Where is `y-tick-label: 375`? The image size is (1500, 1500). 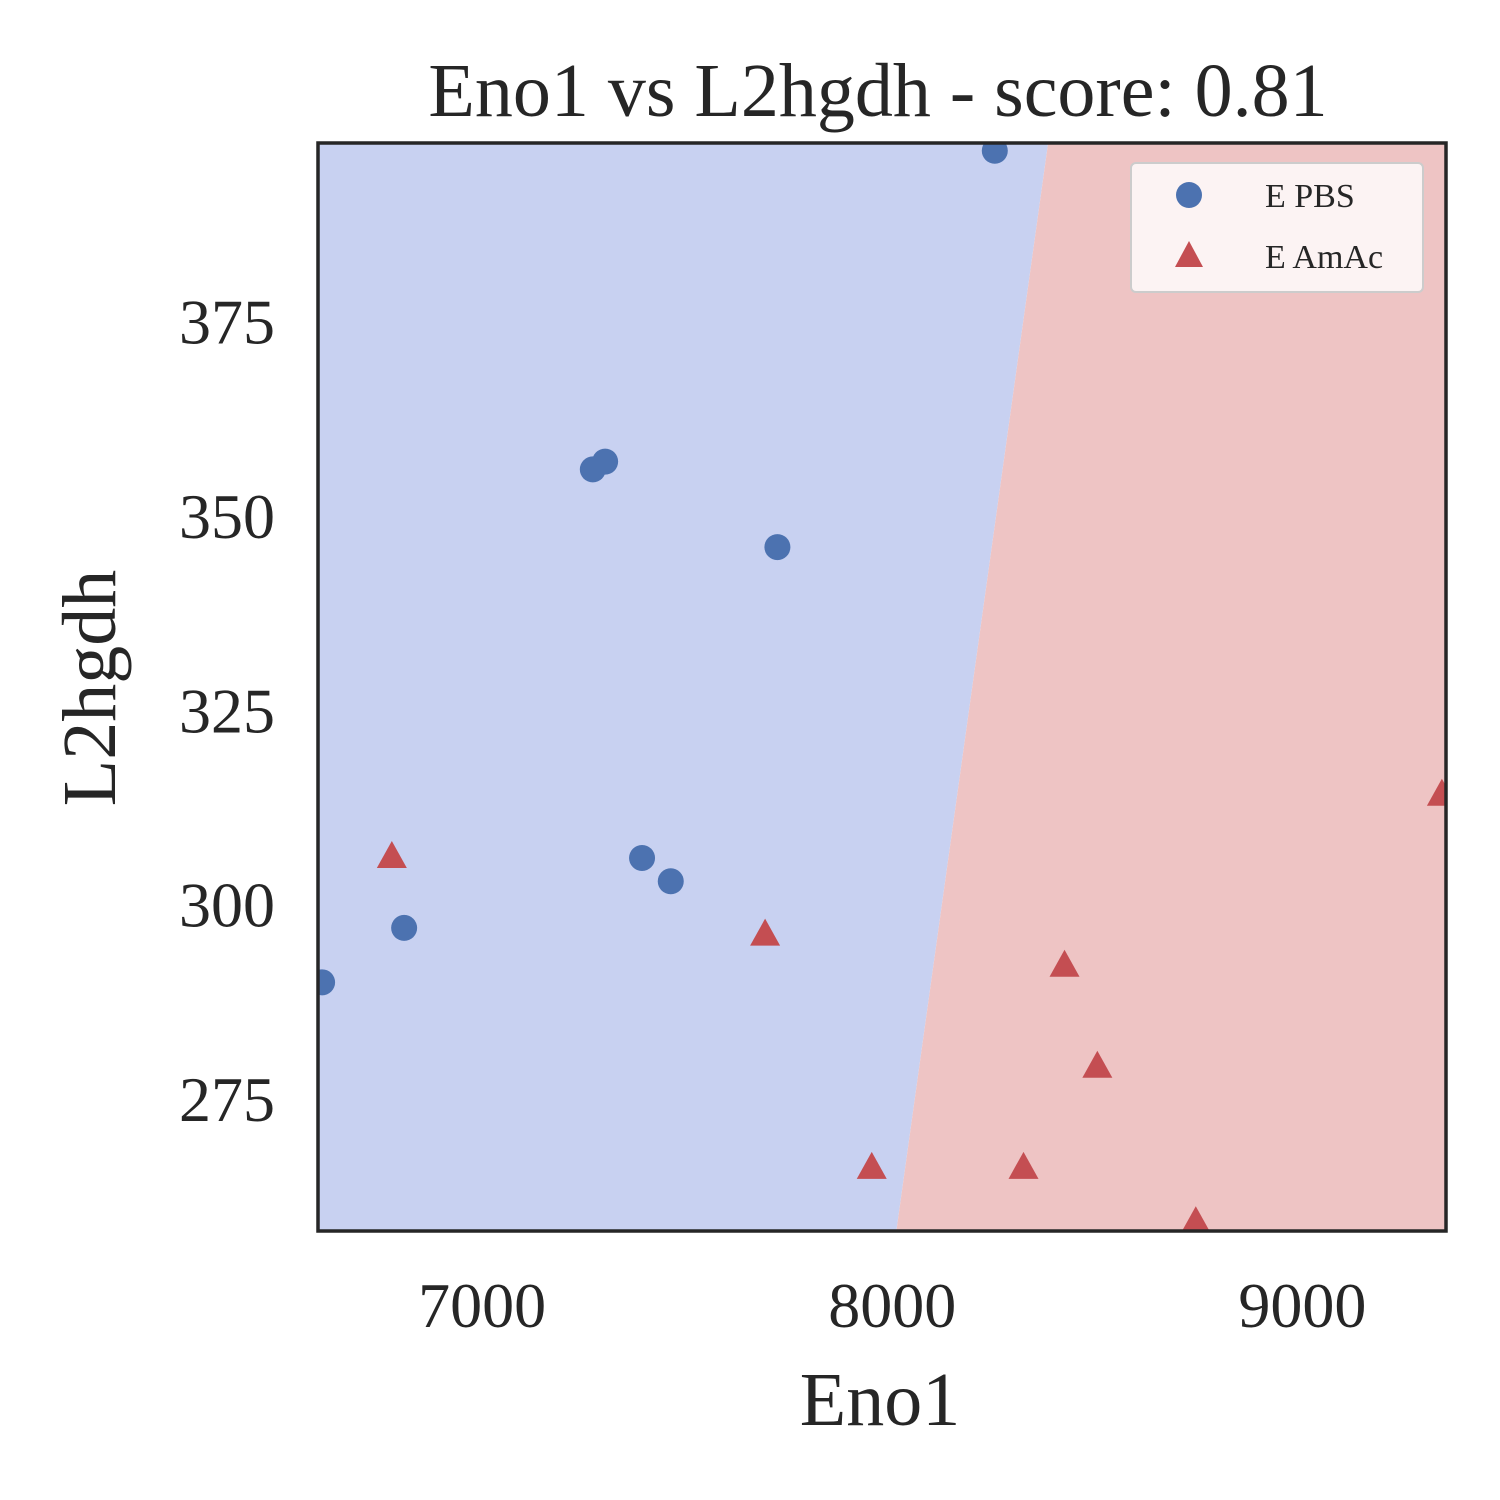
y-tick-label: 375 is located at coordinates (227, 322).